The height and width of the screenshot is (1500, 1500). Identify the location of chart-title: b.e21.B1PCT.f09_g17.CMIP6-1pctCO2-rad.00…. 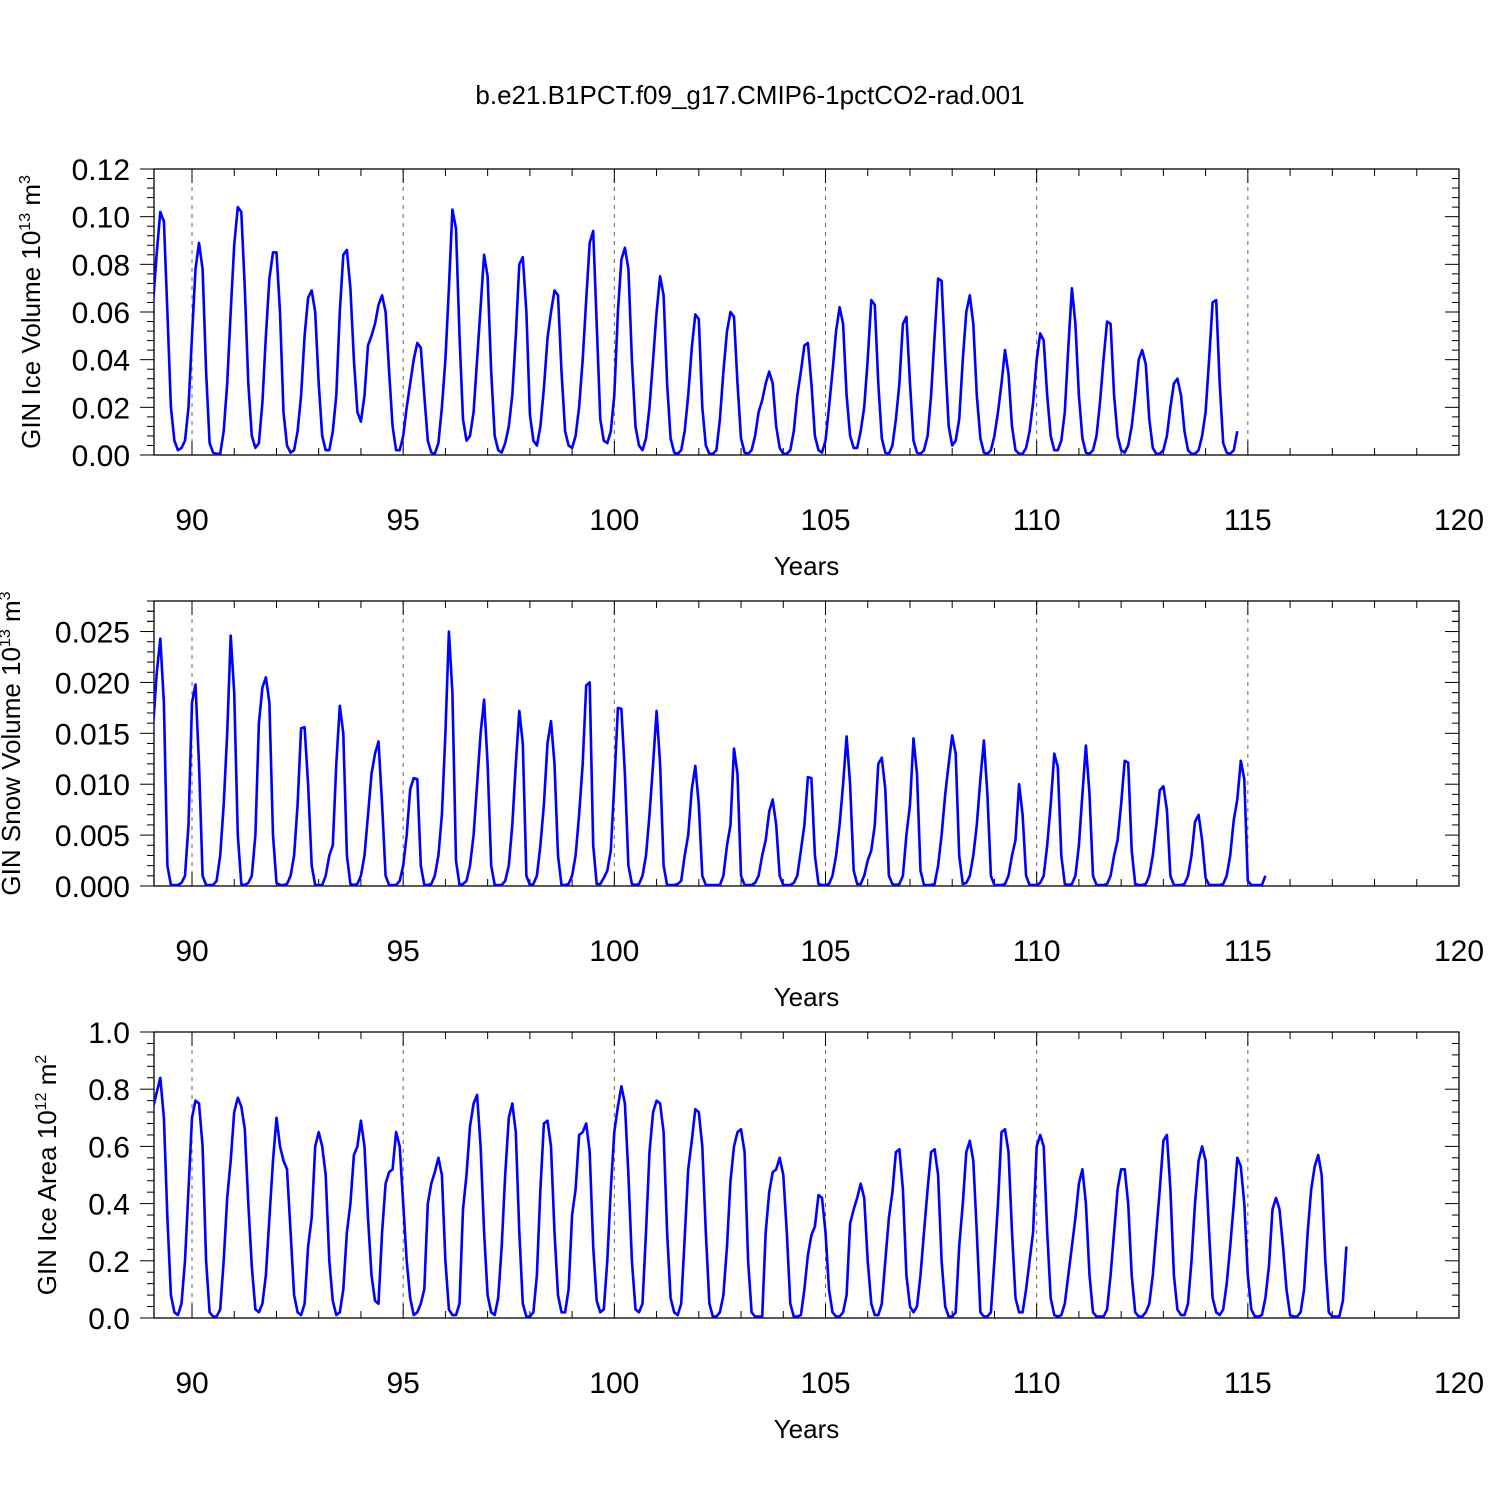
(750, 95).